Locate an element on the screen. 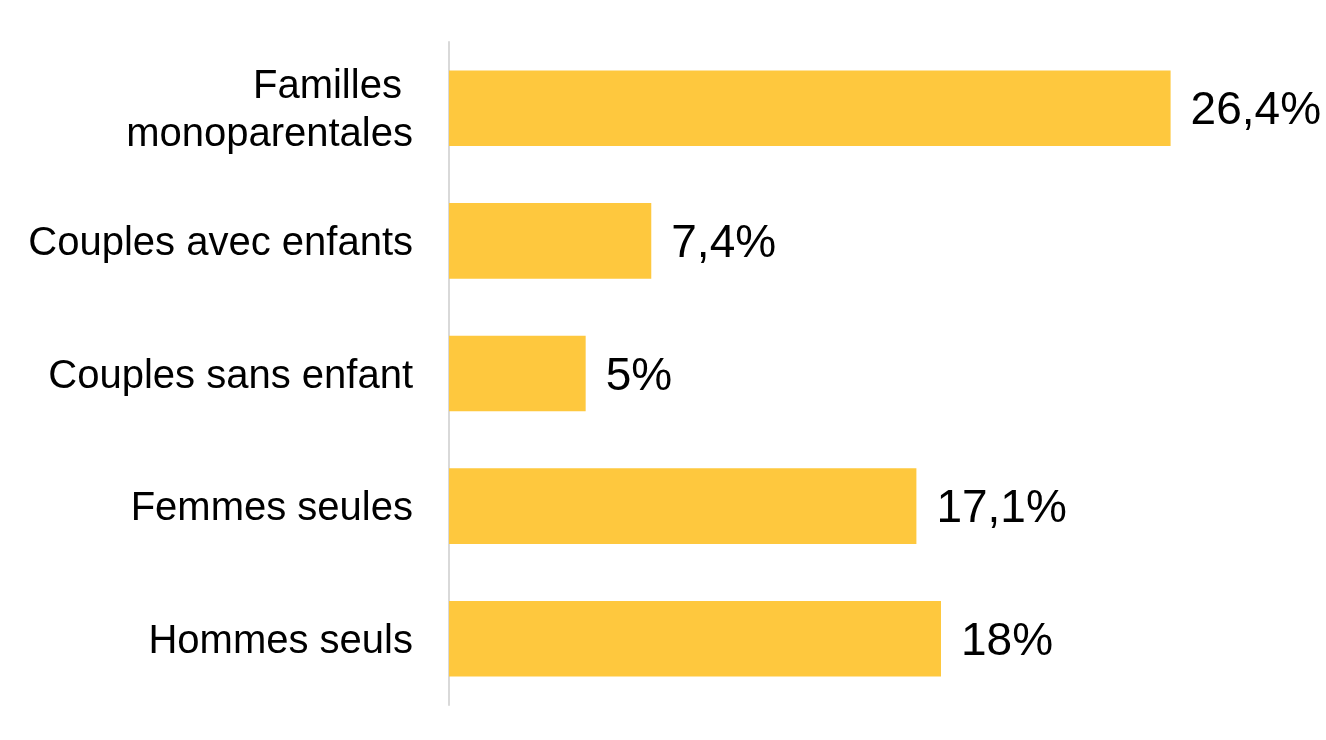 This screenshot has width=1326, height=740. y-tick-label: Couples sans enfant is located at coordinates (230, 373).